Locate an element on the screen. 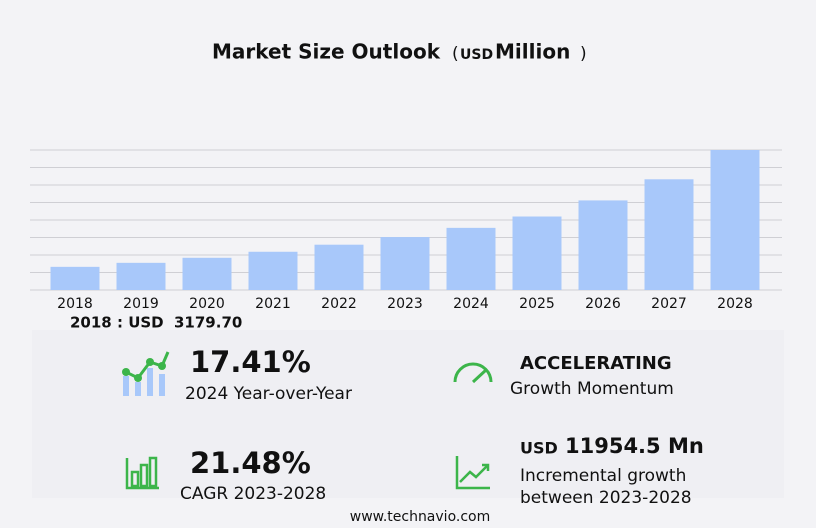 Image resolution: width=816 pixels, height=528 pixels. unit-currency: USD is located at coordinates (476, 55).